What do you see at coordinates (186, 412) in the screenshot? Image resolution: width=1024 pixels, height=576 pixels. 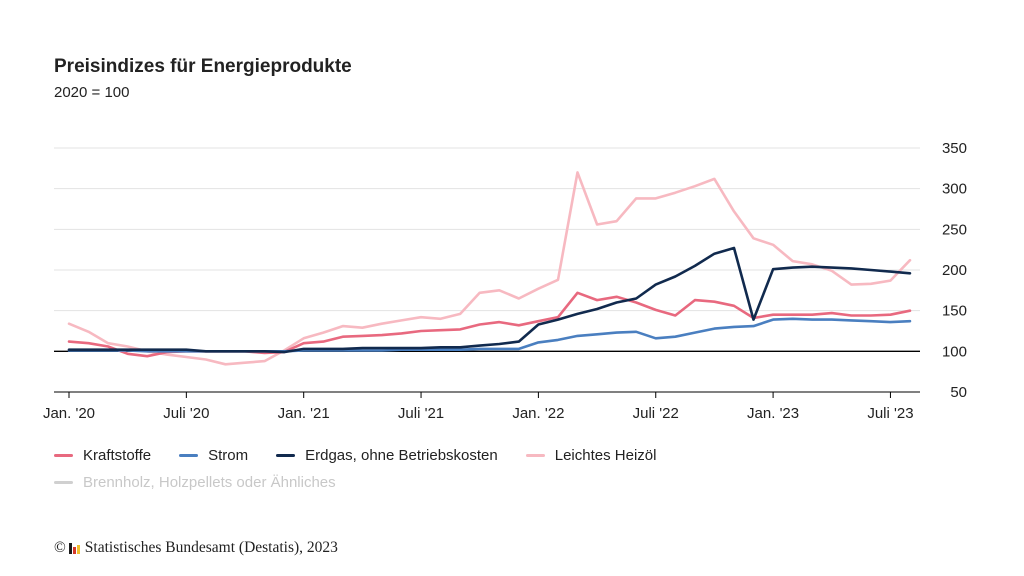 I see `x-tick-label: Juli '20` at bounding box center [186, 412].